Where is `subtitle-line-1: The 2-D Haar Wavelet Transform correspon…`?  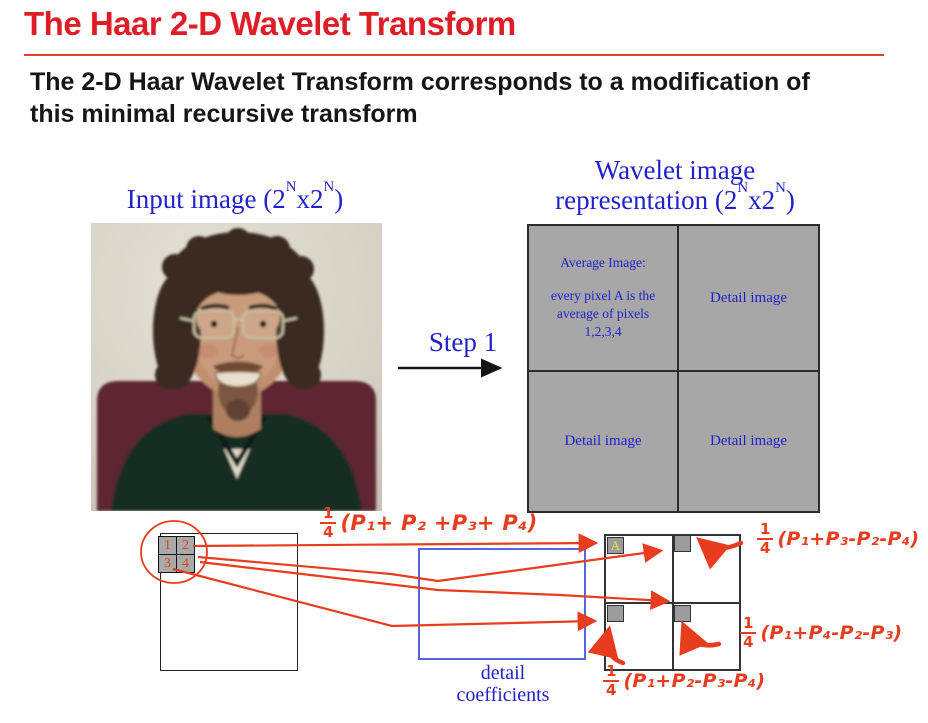
subtitle-line-1: The 2-D Haar Wavelet Transform correspon… is located at coordinates (420, 82).